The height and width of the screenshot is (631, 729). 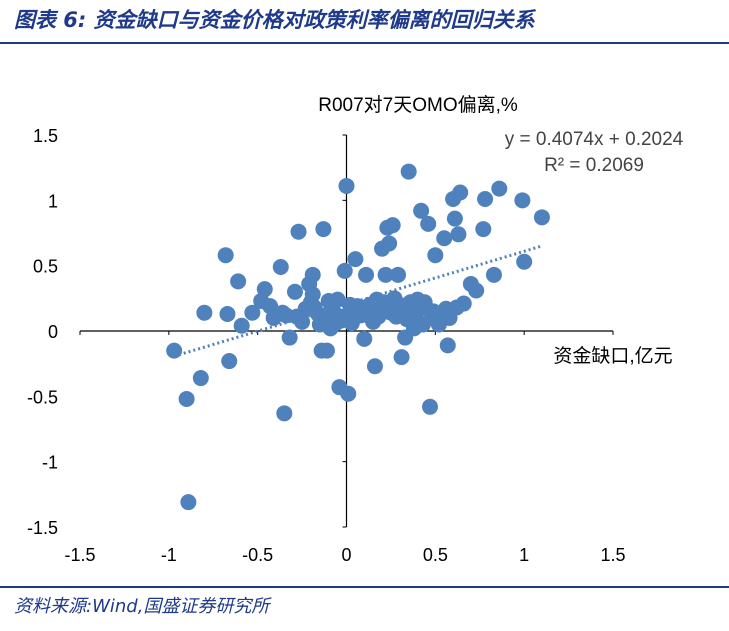 I want to click on source-rule, so click(x=364, y=587).